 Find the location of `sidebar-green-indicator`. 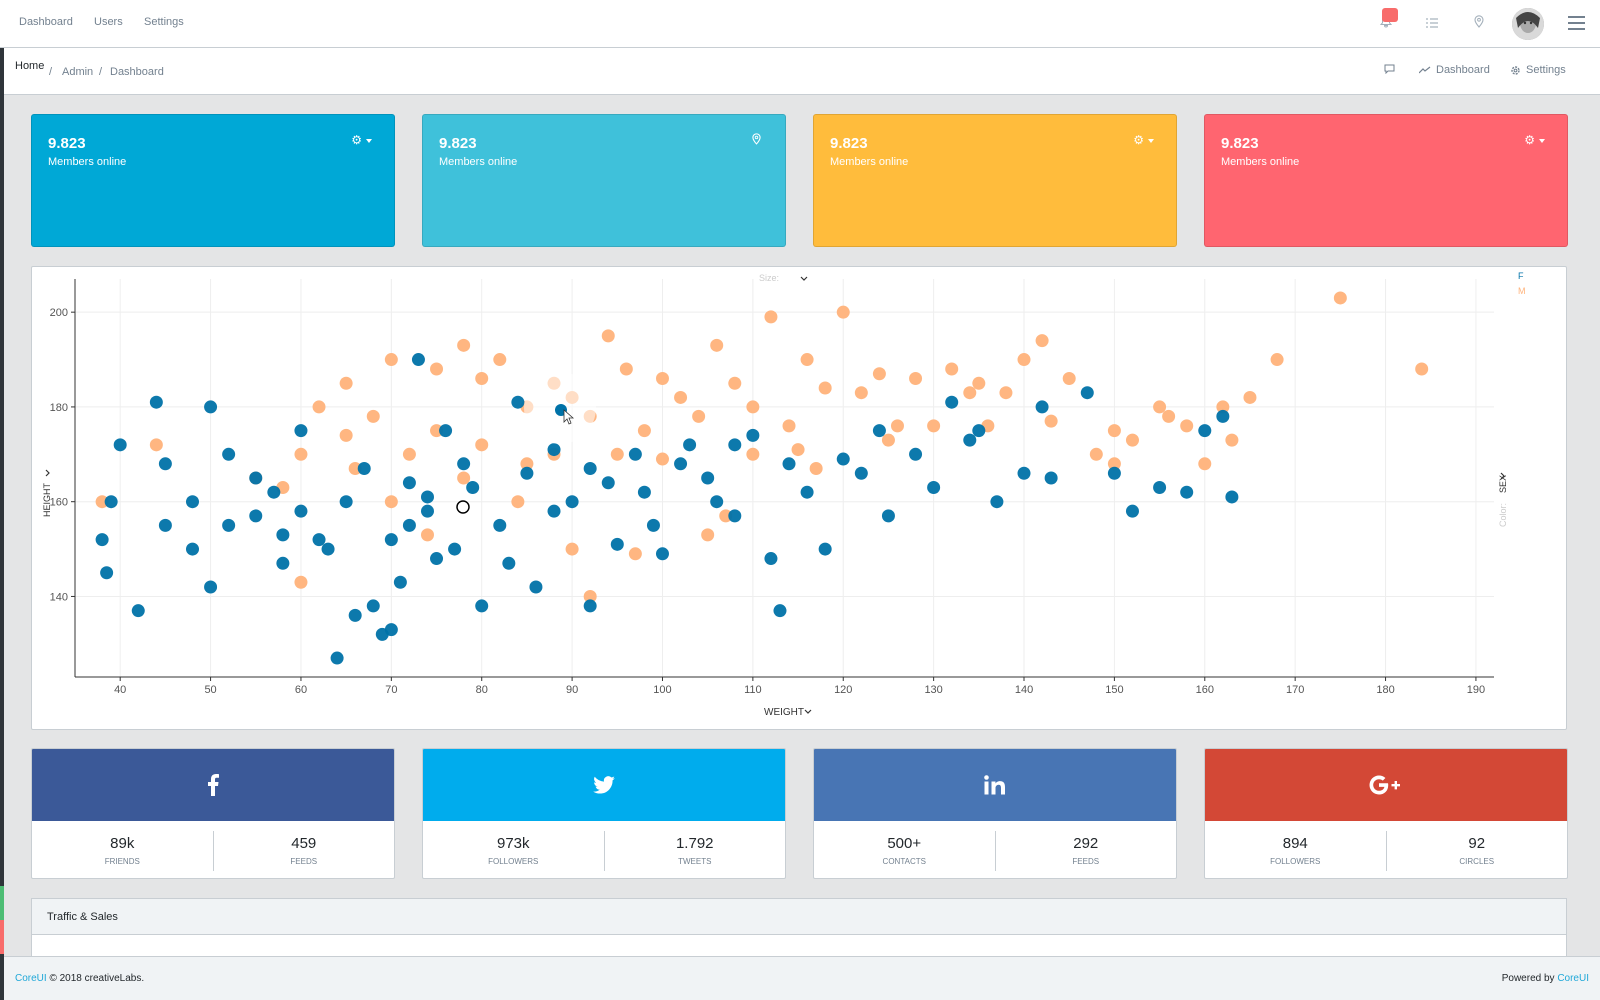

sidebar-green-indicator is located at coordinates (2, 903).